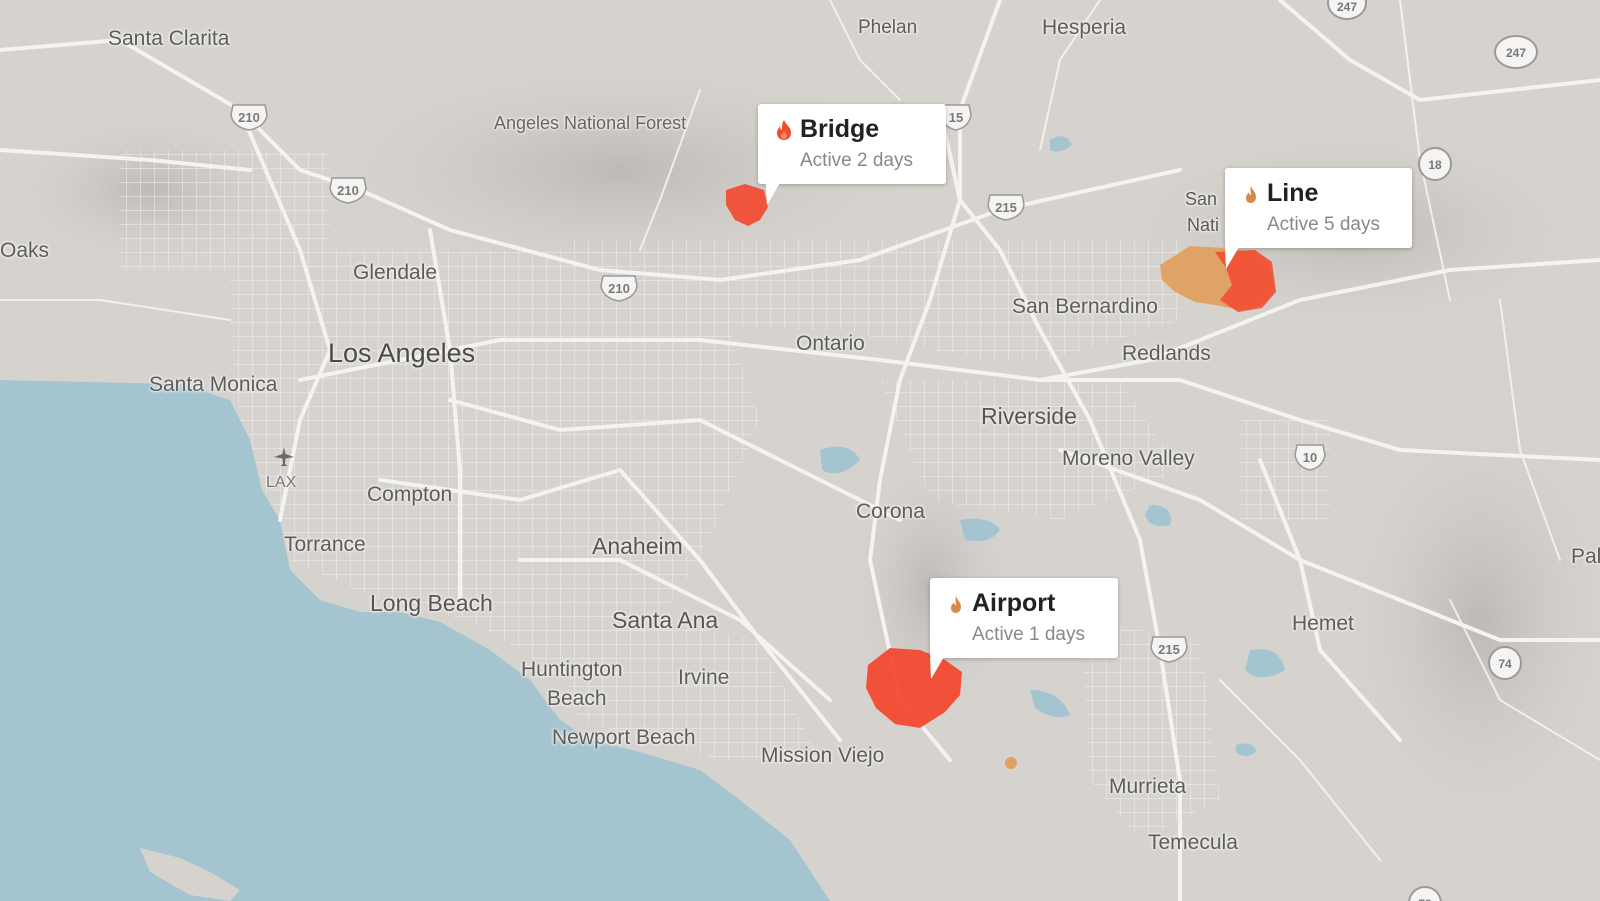 The width and height of the screenshot is (1600, 901). I want to click on place-huntington: Huntington, so click(572, 669).